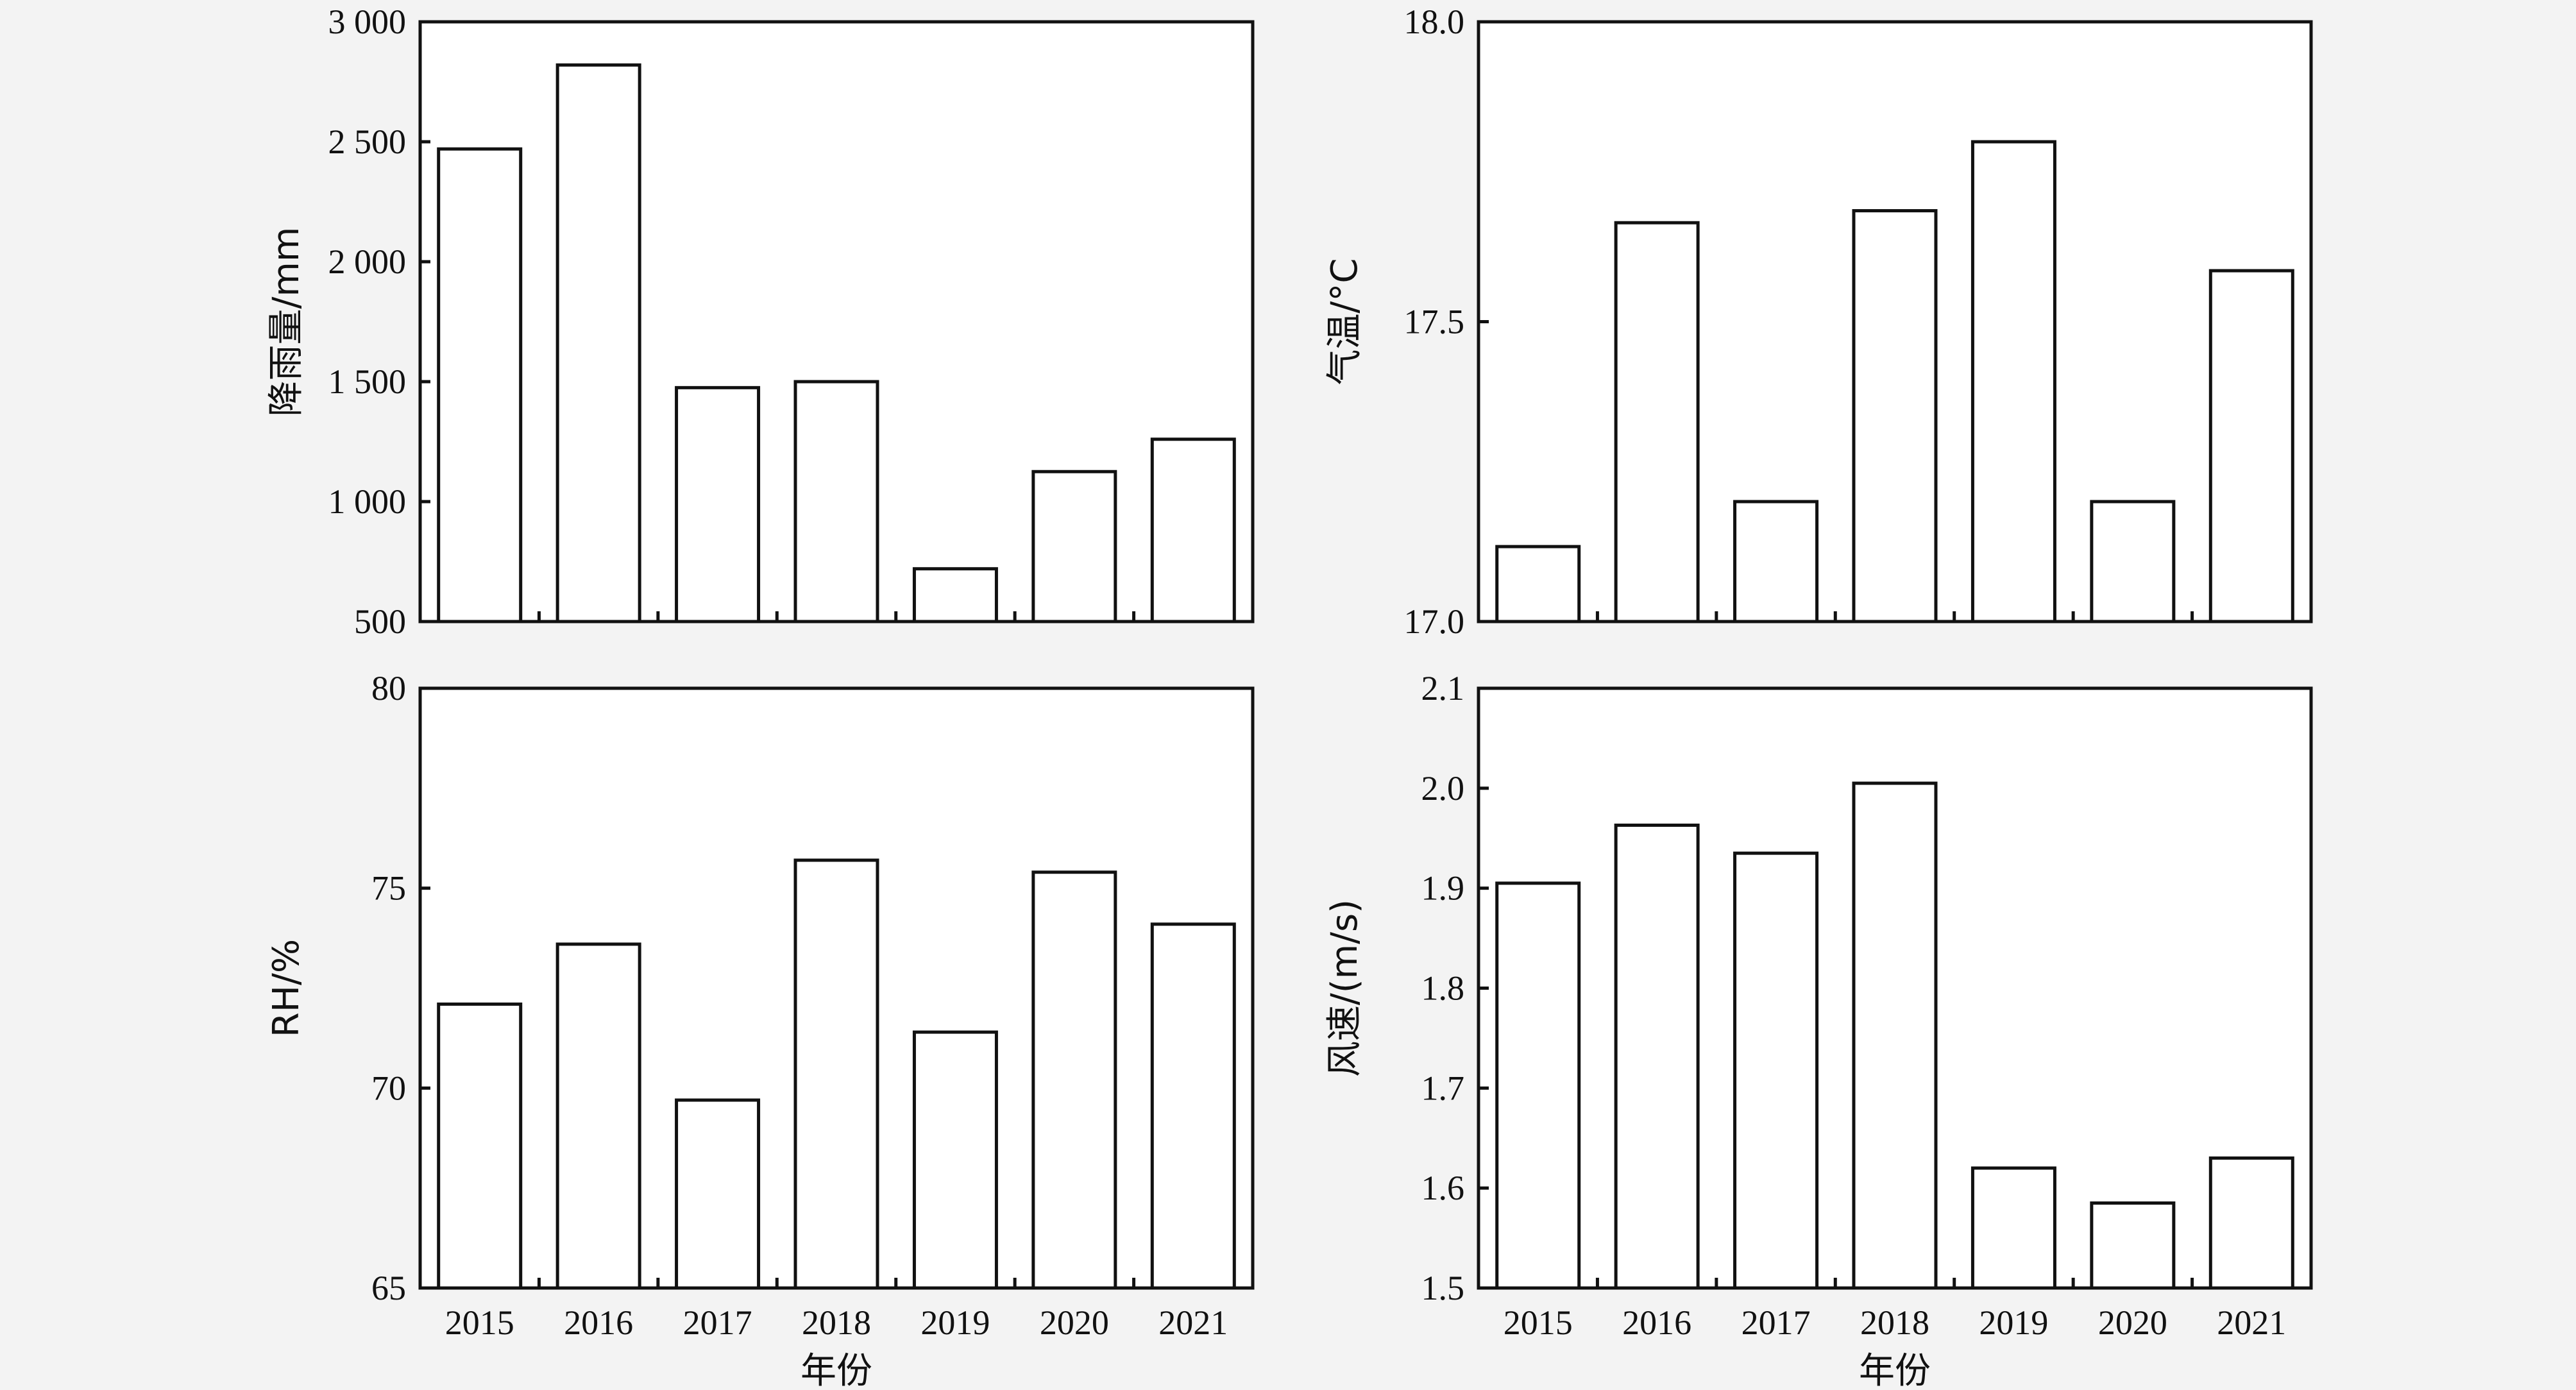 The image size is (2576, 1390). What do you see at coordinates (380, 621) in the screenshot?
I see `y-tick-label: 500` at bounding box center [380, 621].